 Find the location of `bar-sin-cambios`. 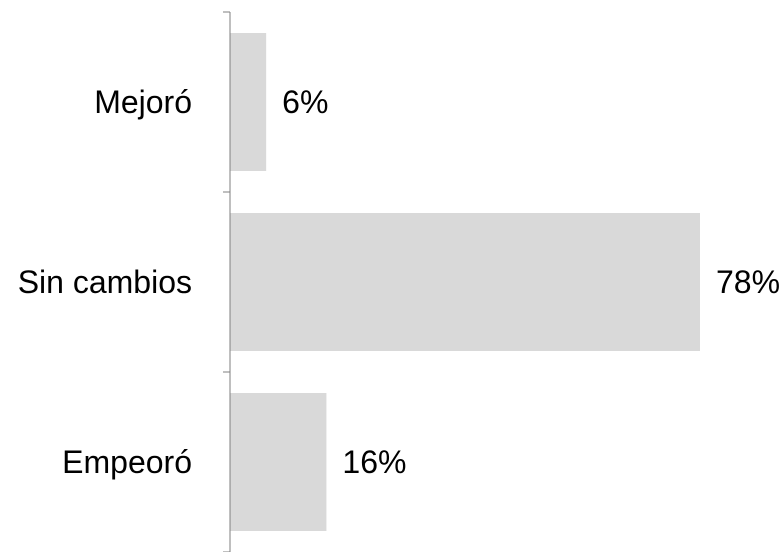

bar-sin-cambios is located at coordinates (465, 282).